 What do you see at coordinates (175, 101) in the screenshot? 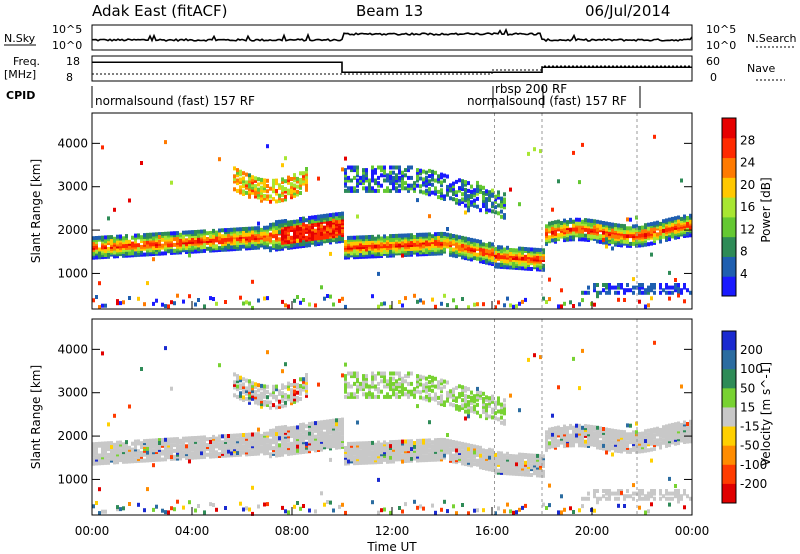
I see `cpid-entry-1: normalsound (fast) 157 RF` at bounding box center [175, 101].